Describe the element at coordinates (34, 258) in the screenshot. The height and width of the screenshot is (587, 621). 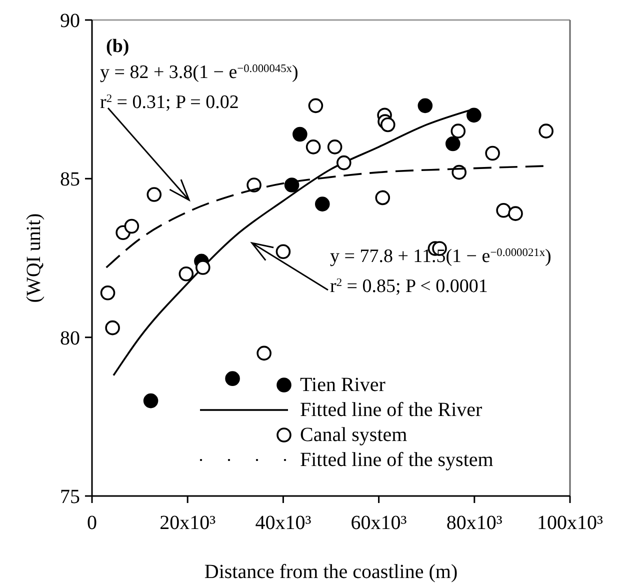
I see `y-axis-title: (WQI unit)` at that location.